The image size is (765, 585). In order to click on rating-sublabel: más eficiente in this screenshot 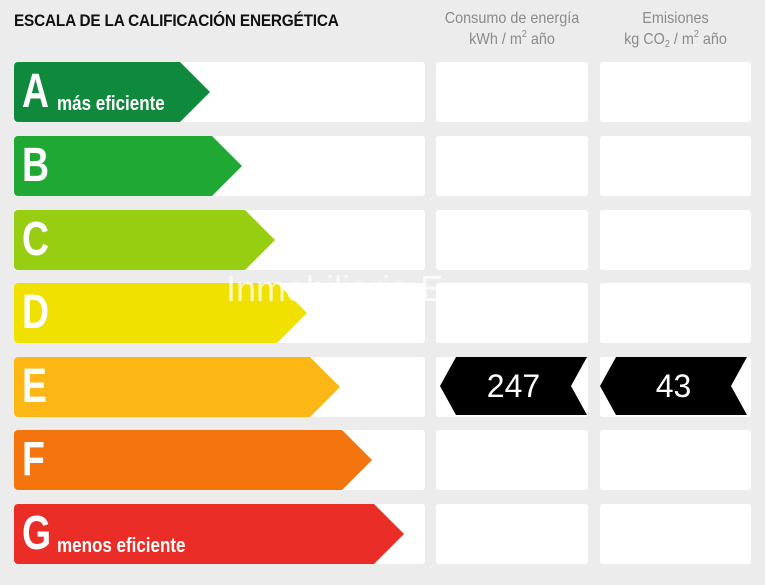, I will do `click(111, 104)`.